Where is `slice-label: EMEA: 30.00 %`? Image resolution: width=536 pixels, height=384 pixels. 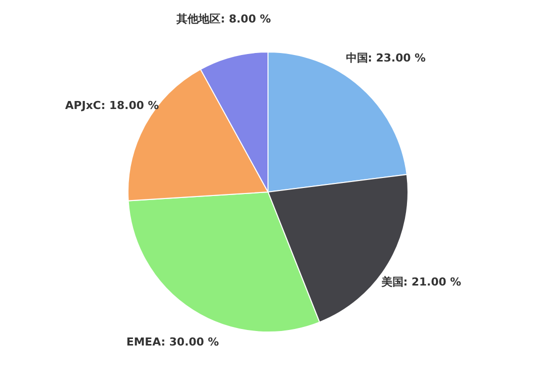 slice-label: EMEA: 30.00 % is located at coordinates (172, 341).